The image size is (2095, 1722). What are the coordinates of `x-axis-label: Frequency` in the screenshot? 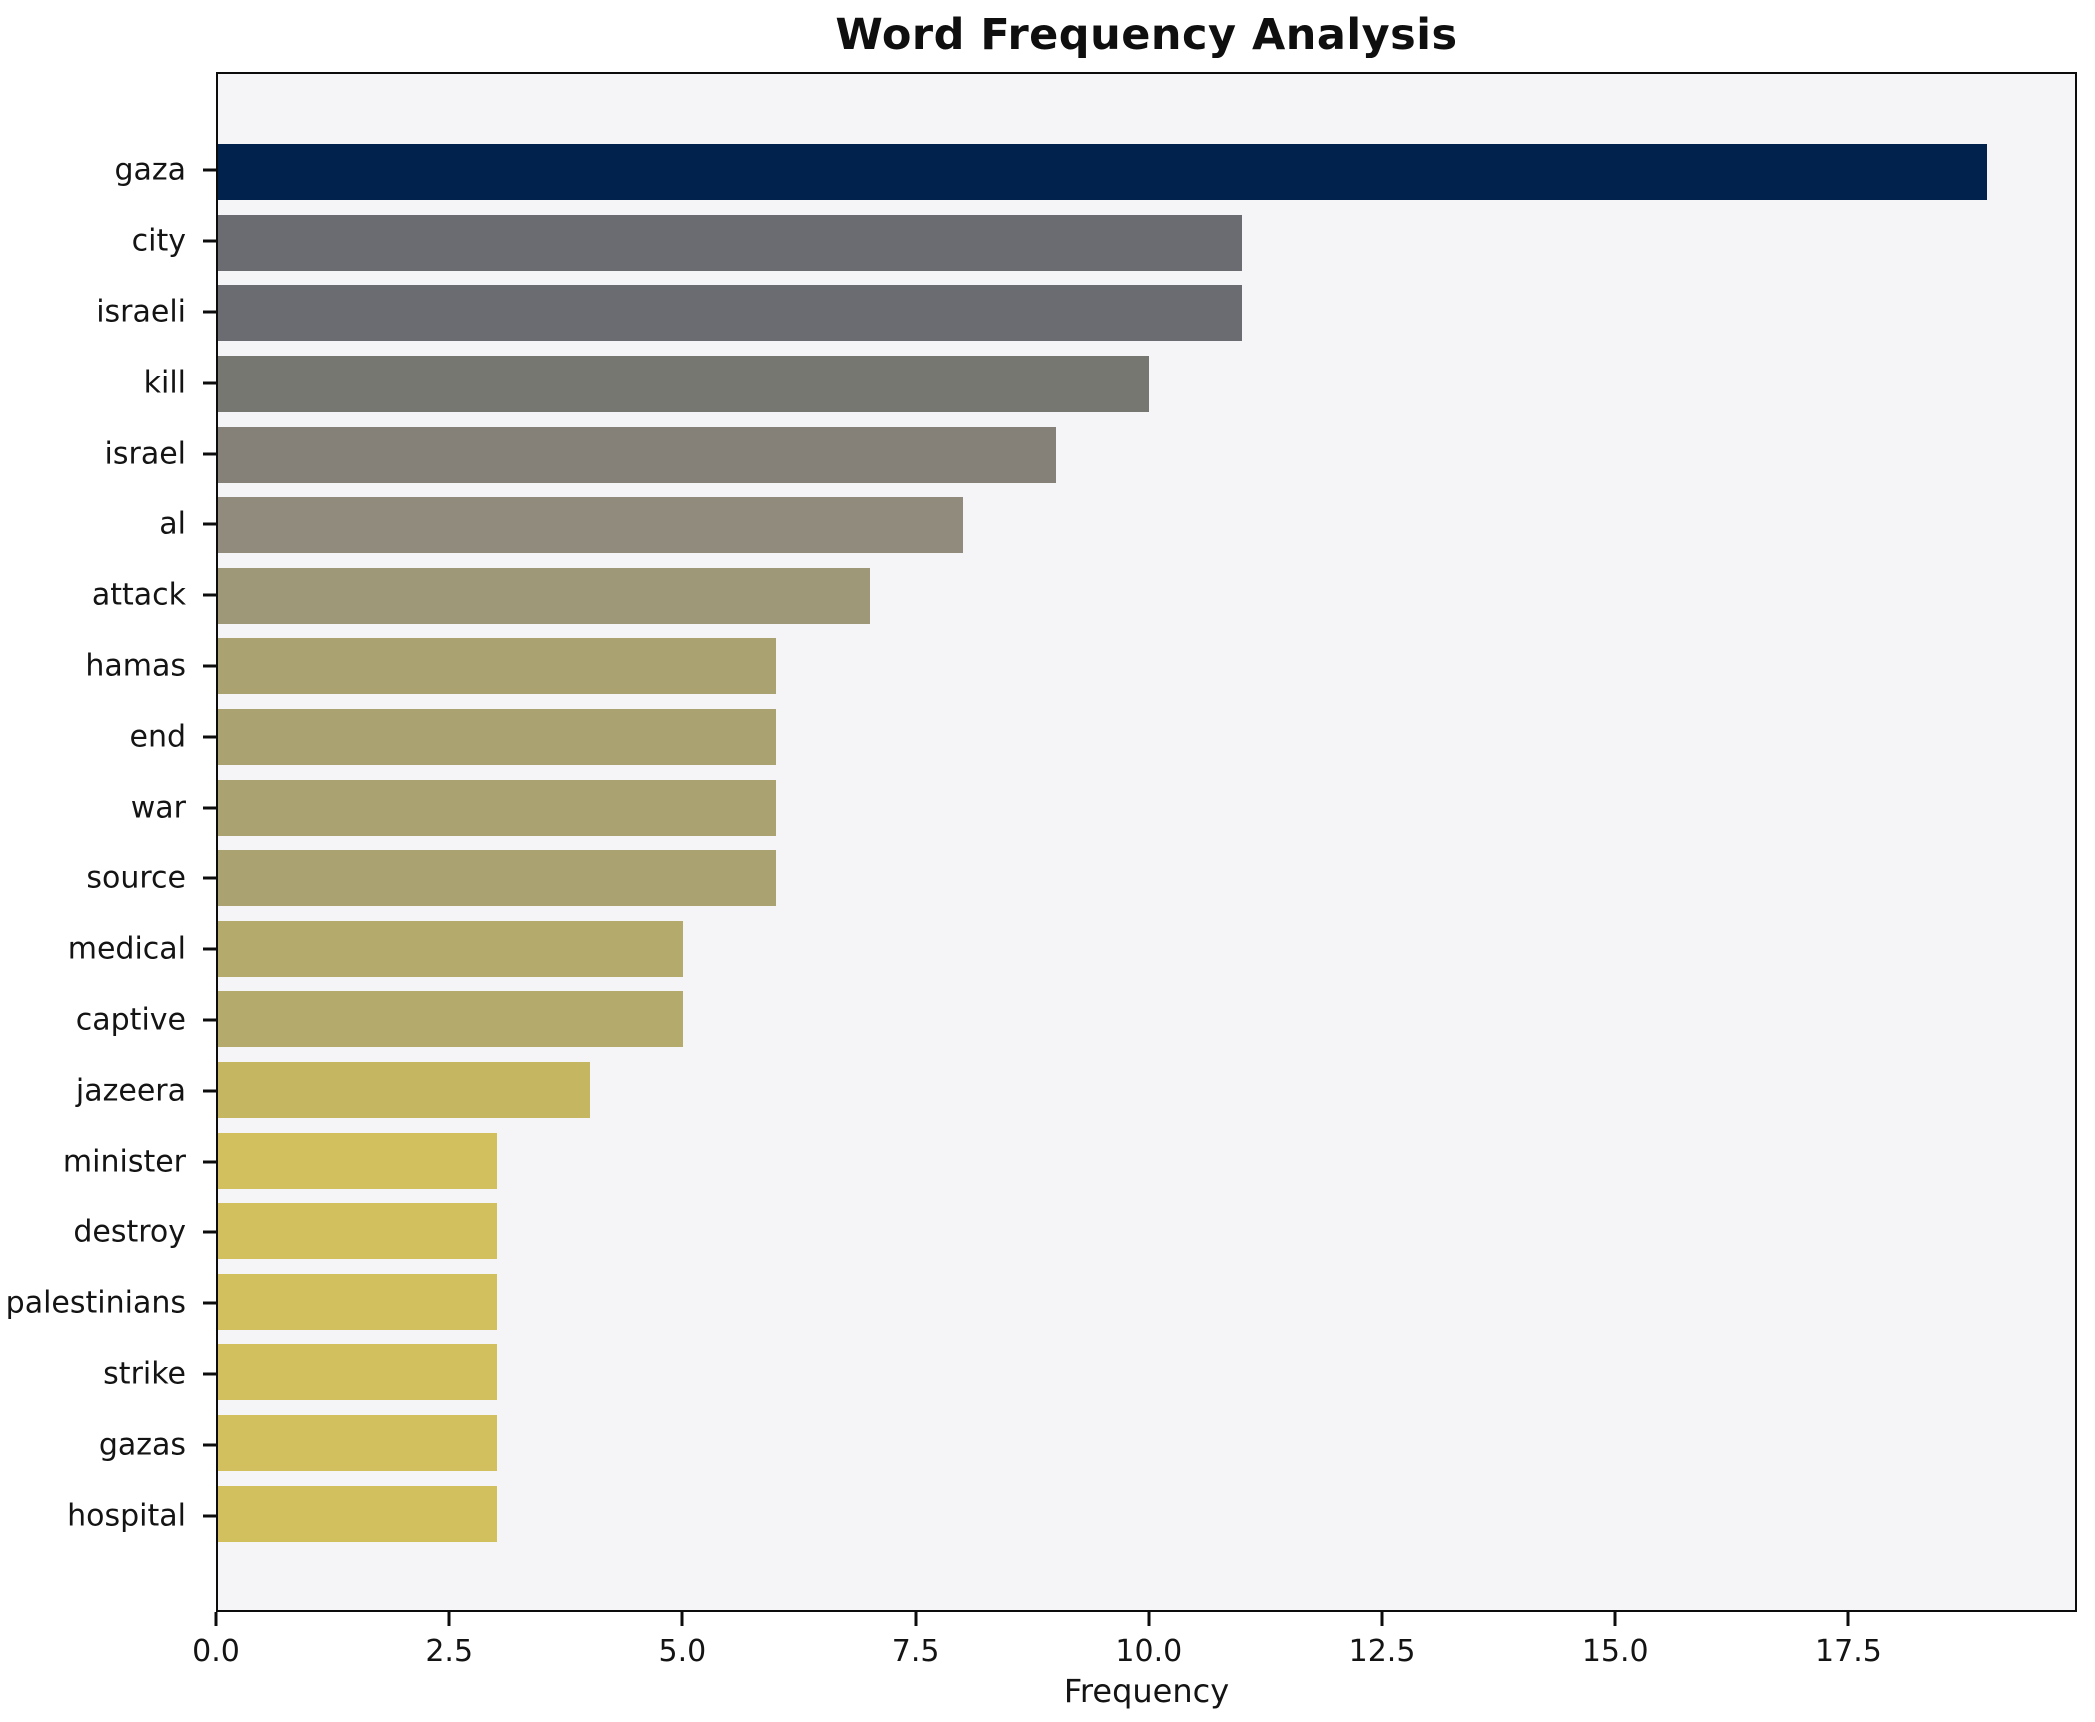 It's located at (1146, 1691).